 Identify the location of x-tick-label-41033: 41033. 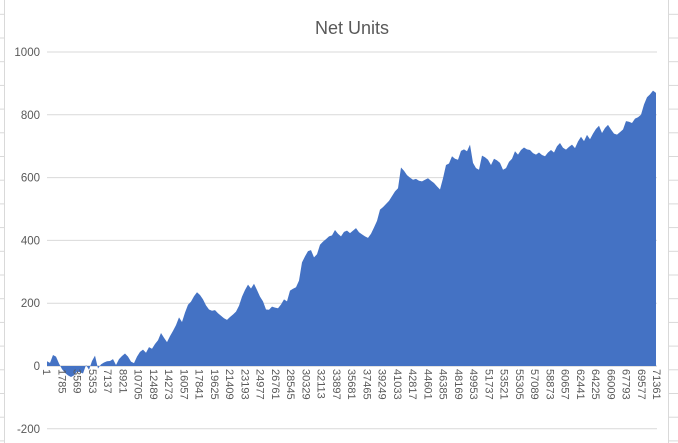
(397, 384).